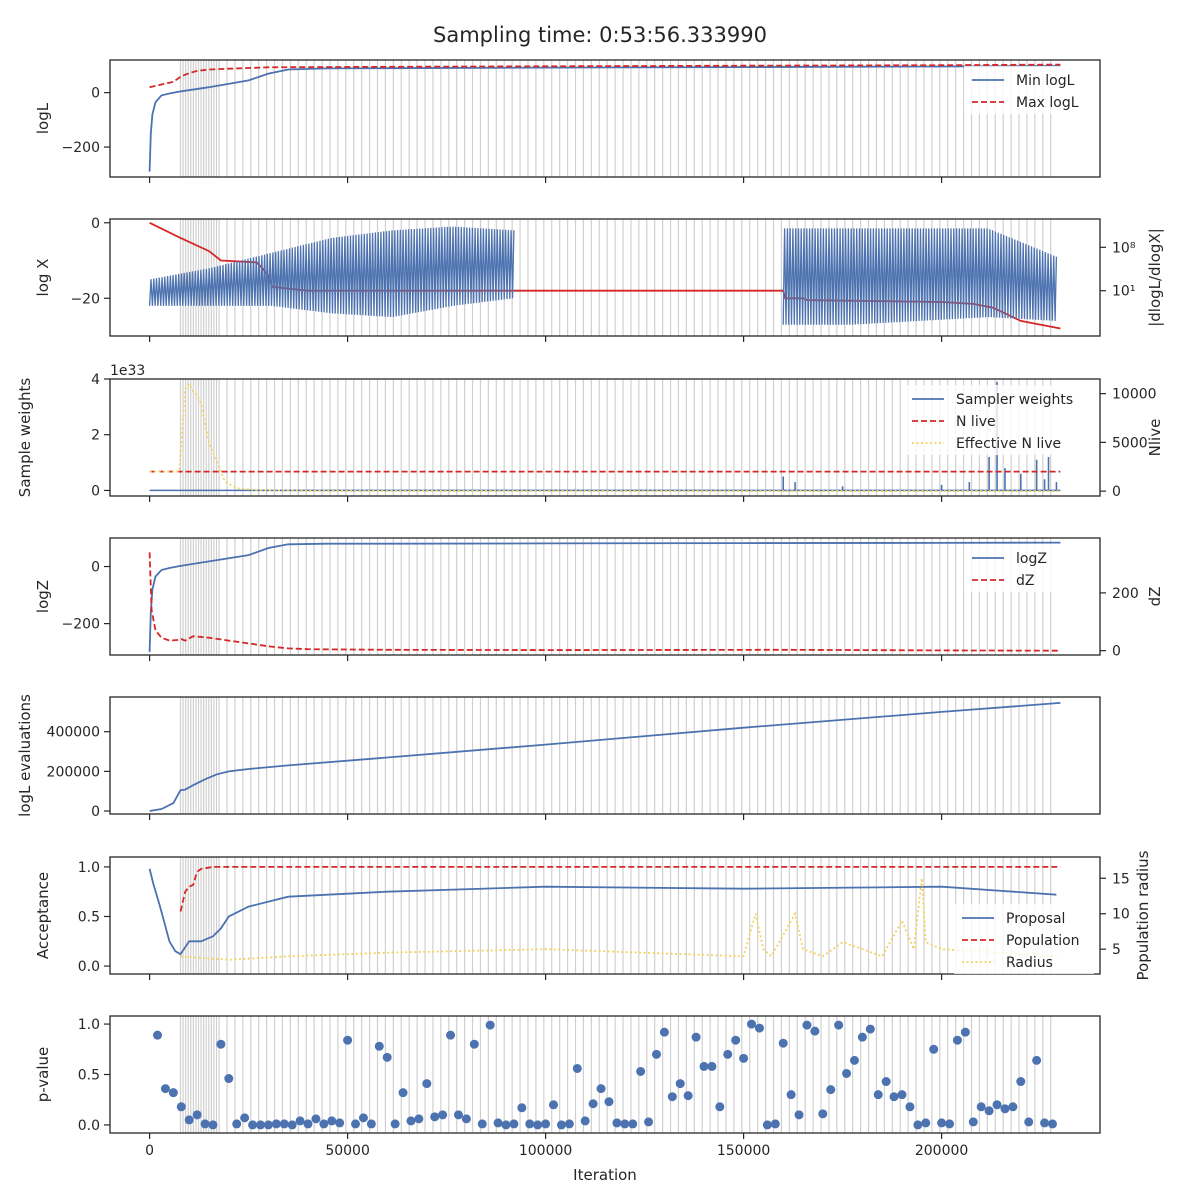 The image size is (1200, 1200). I want to click on plot-area-pvalue, so click(605, 1074).